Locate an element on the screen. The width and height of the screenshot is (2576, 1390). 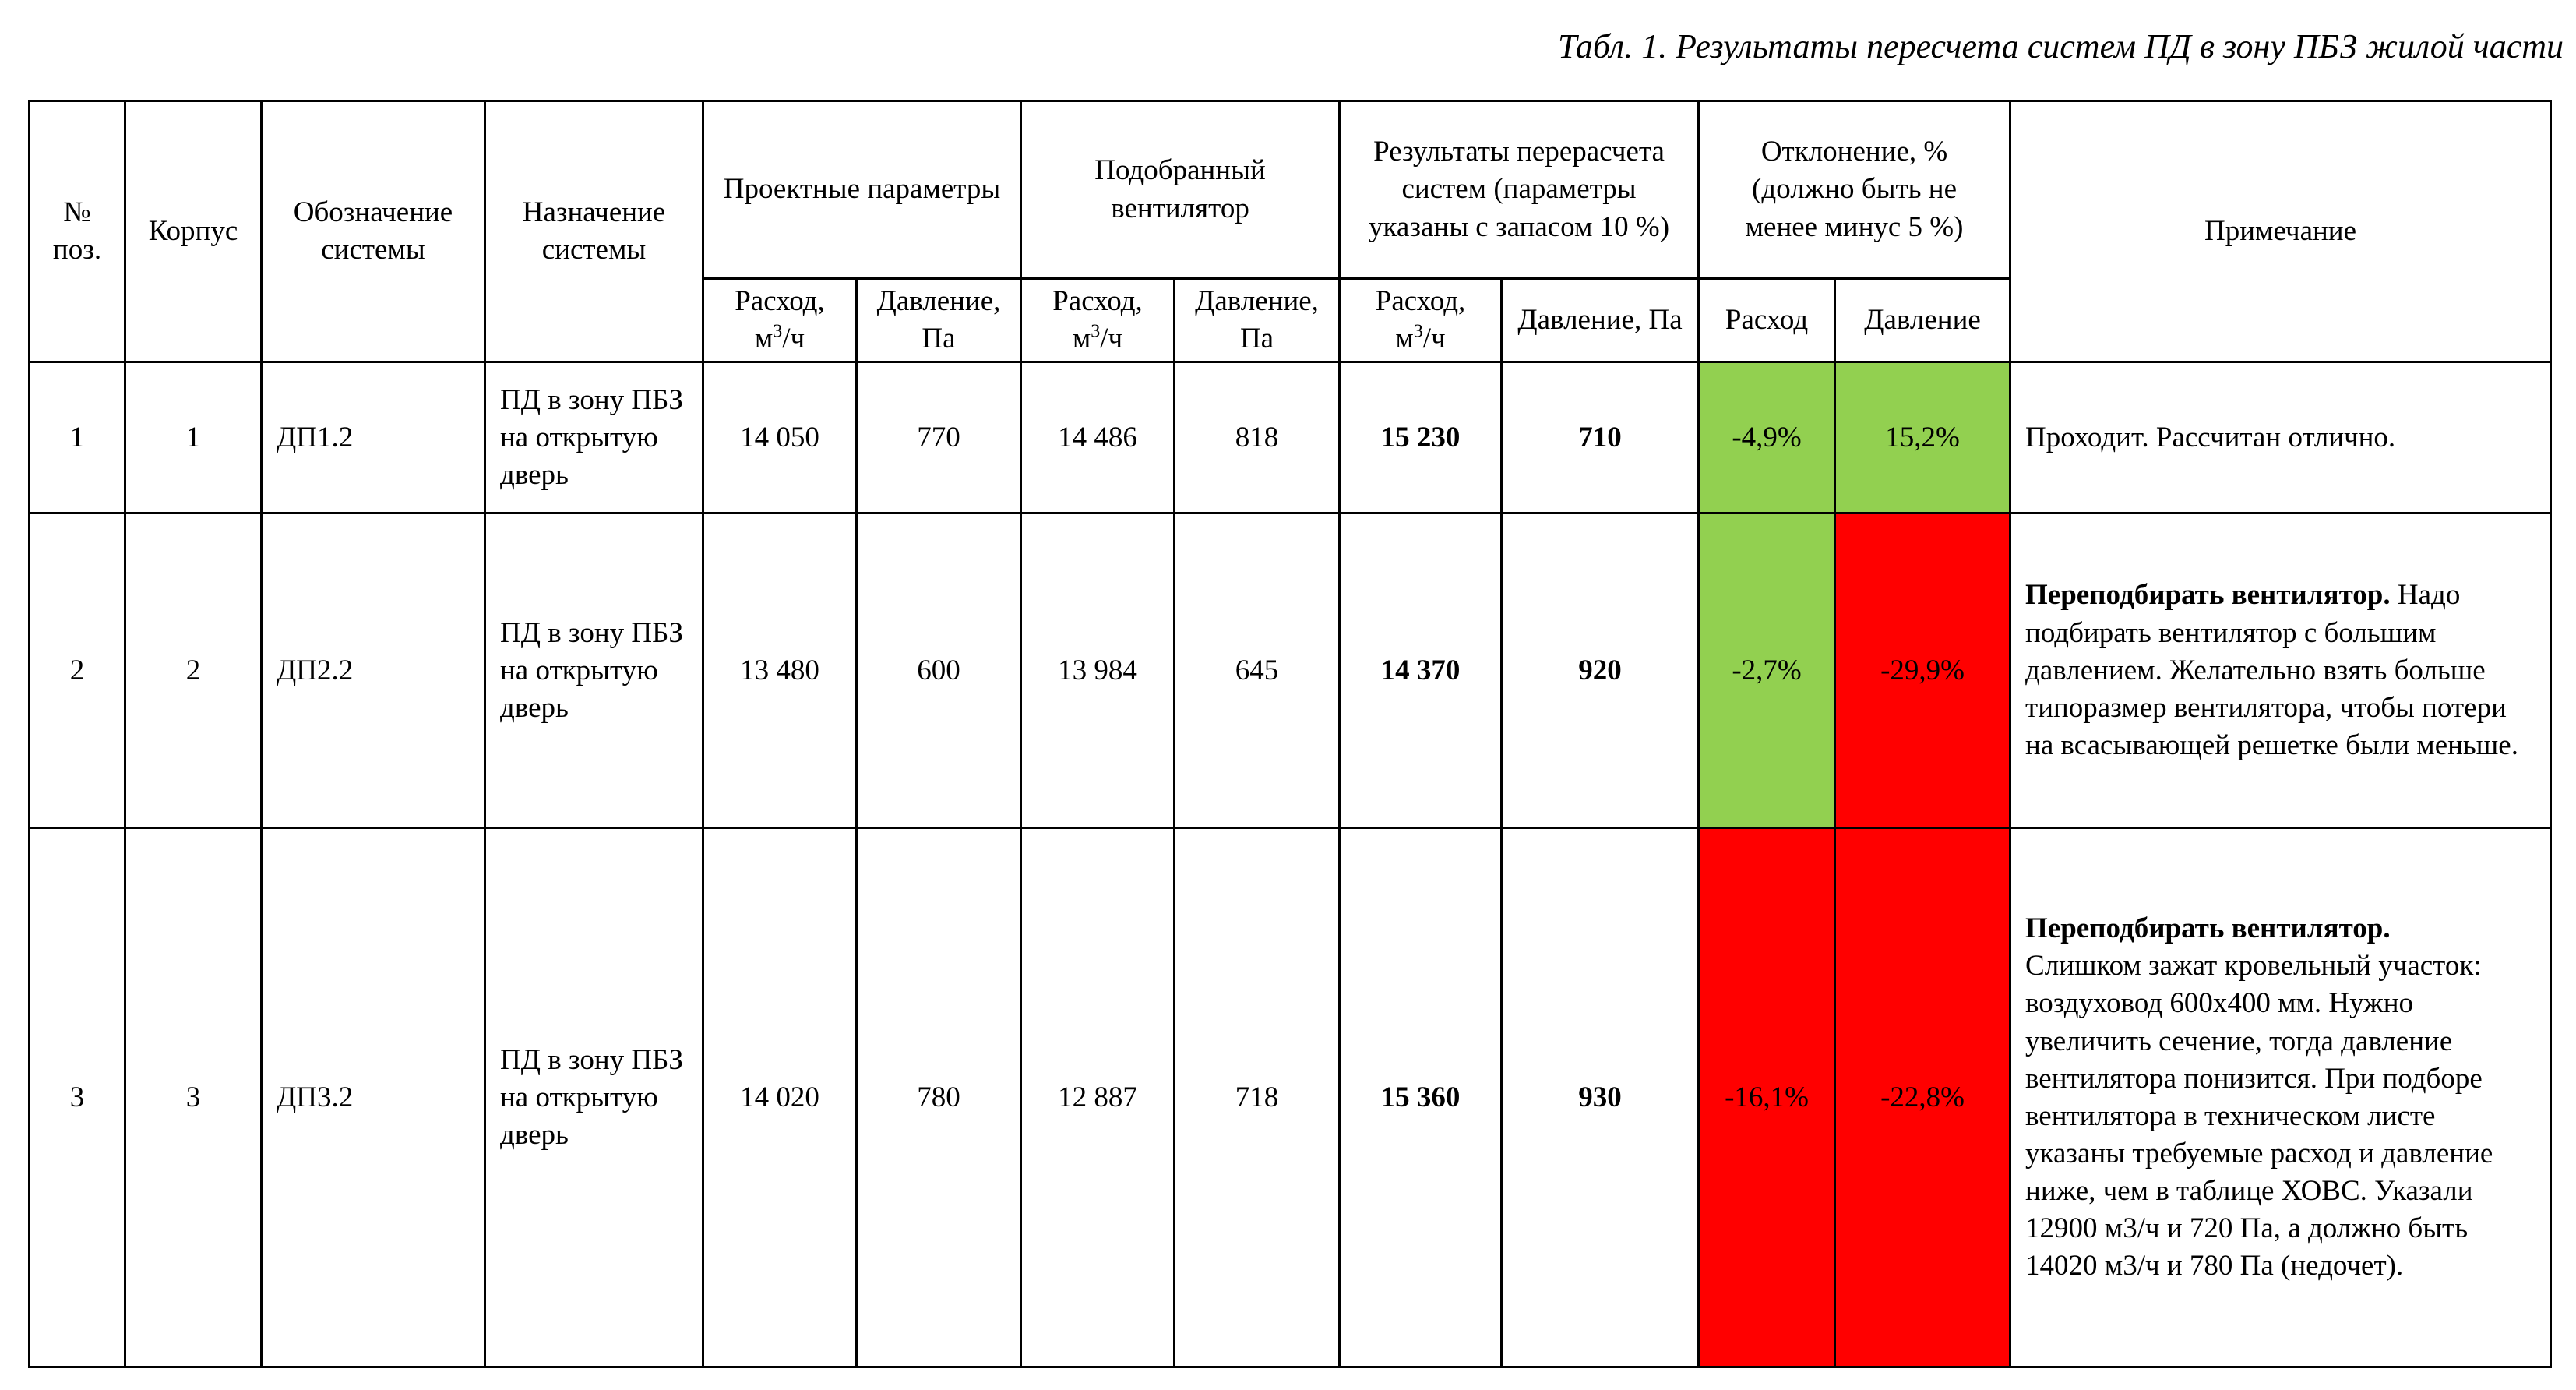
cell-note: Проходит. Рассчитан отлично. is located at coordinates (2281, 438).